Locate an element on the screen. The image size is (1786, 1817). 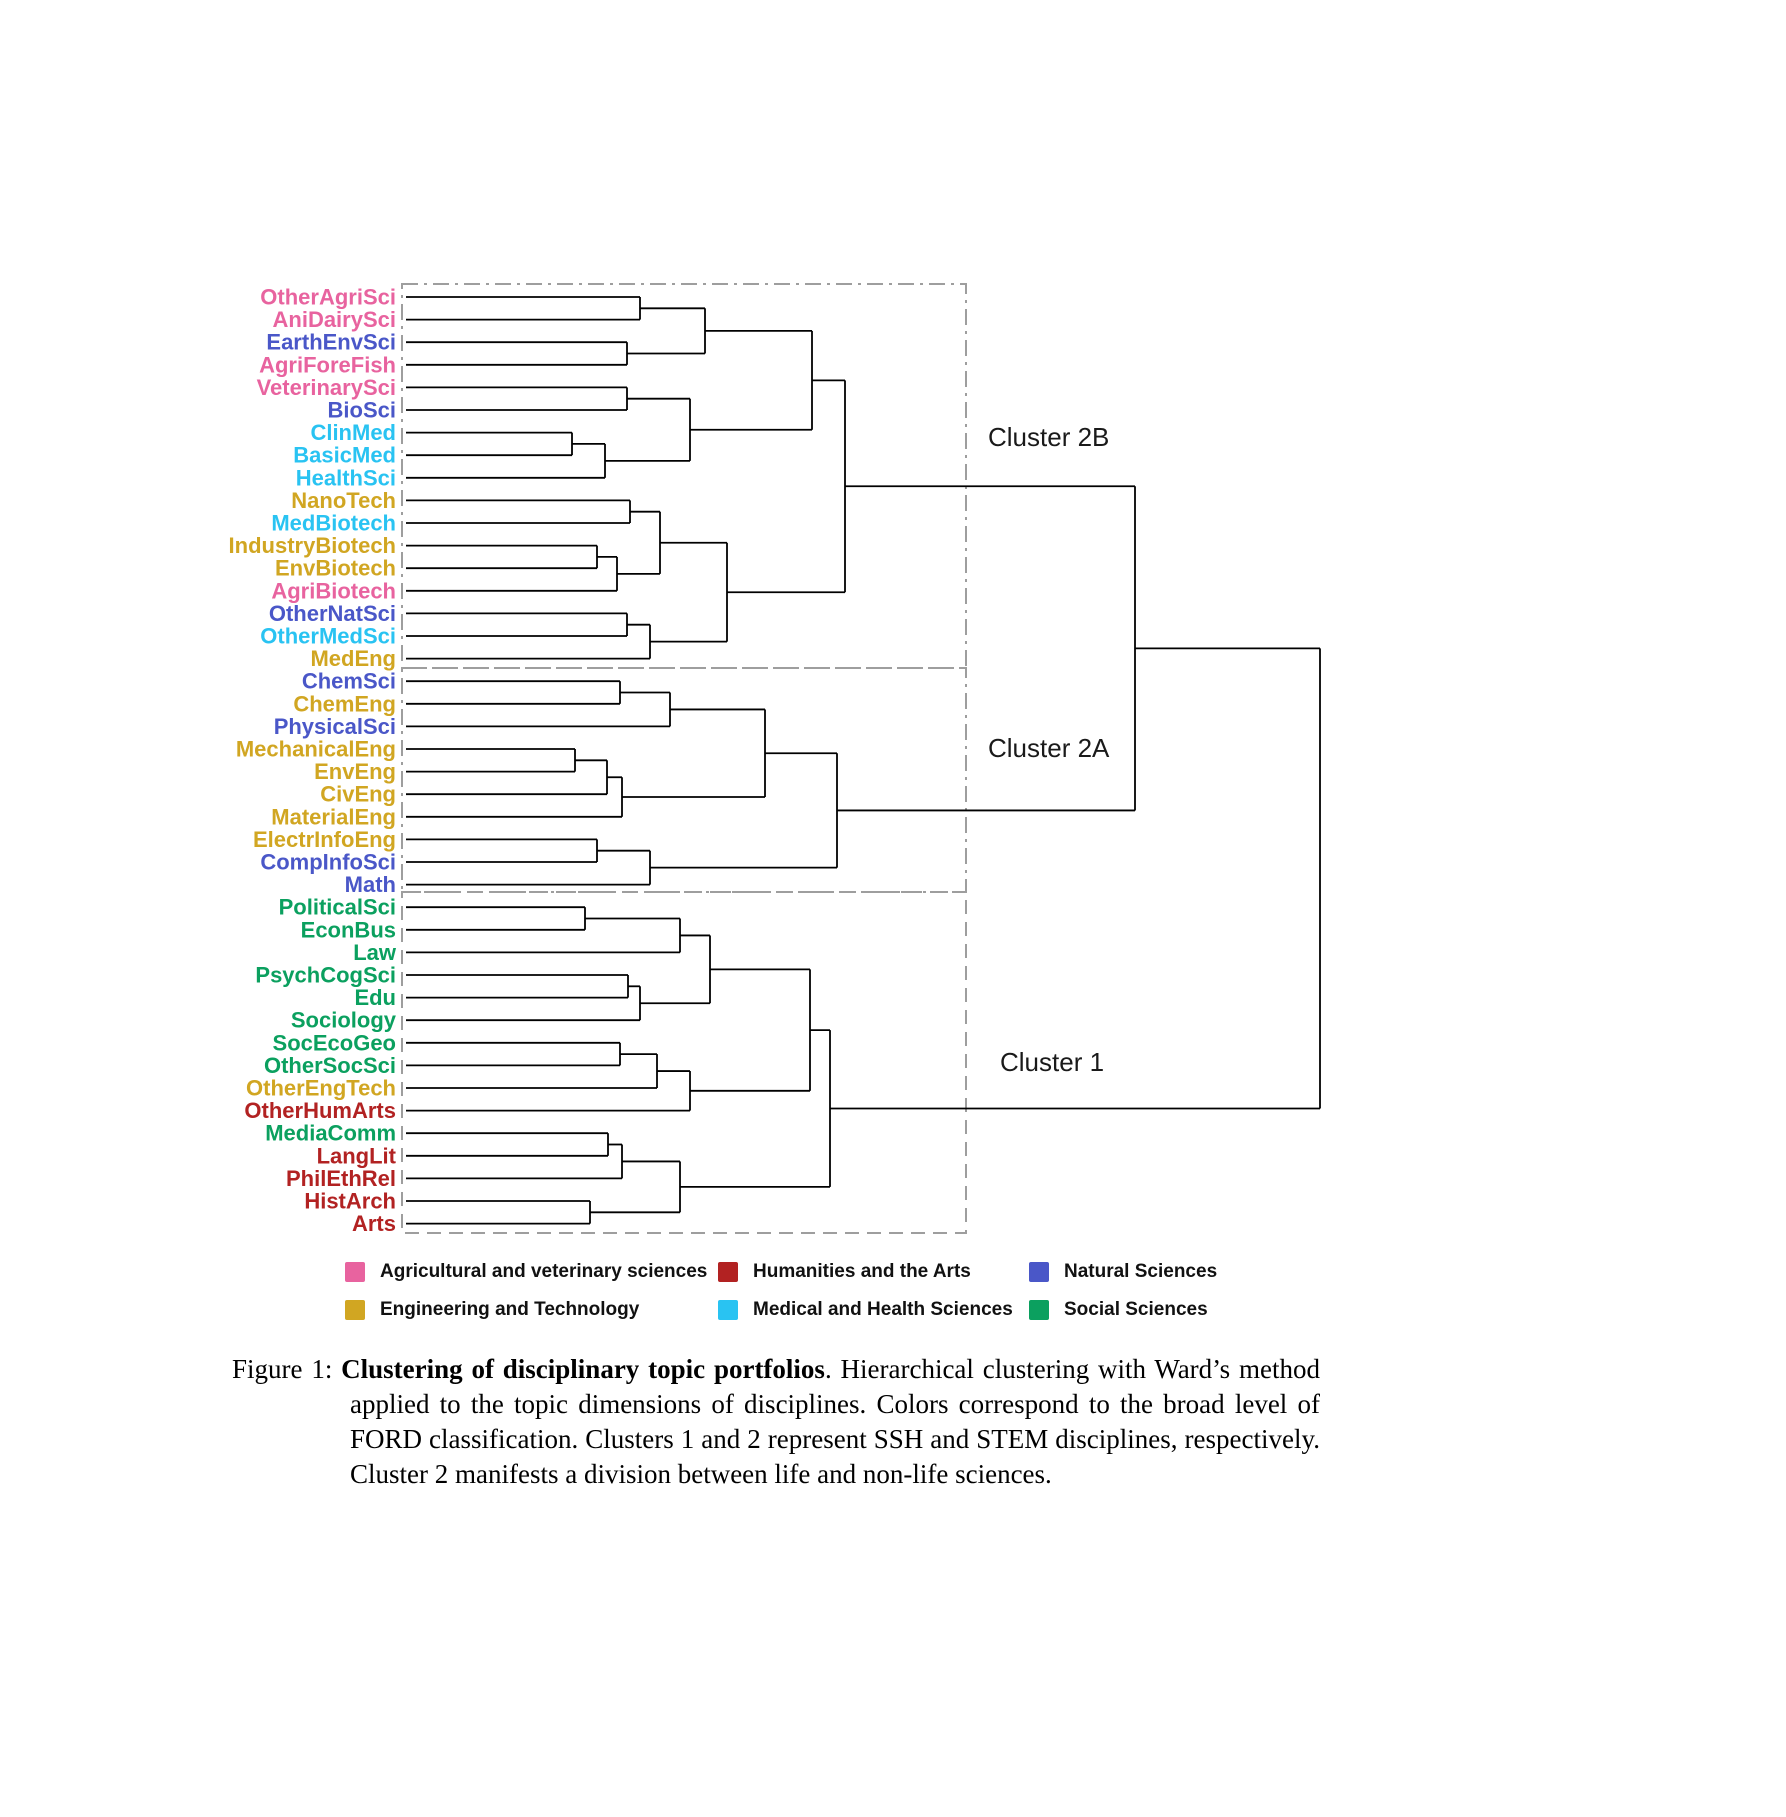
leaf-label-HealthSci: HealthSci is located at coordinates (346, 477).